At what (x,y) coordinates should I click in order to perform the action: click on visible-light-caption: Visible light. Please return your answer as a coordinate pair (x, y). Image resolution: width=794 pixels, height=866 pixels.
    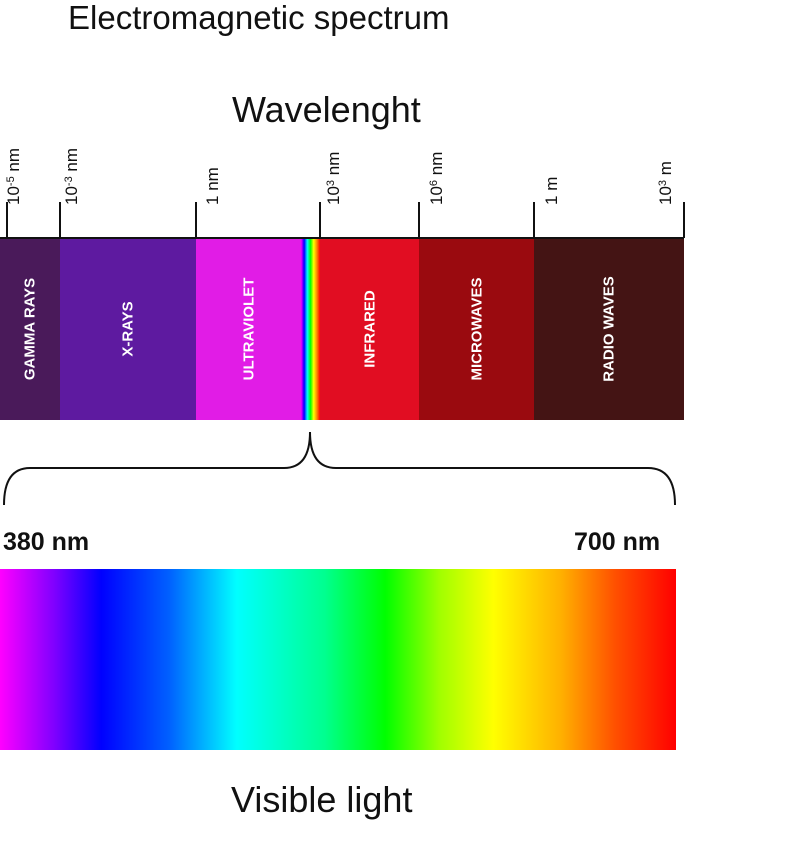
    Looking at the image, I should click on (322, 799).